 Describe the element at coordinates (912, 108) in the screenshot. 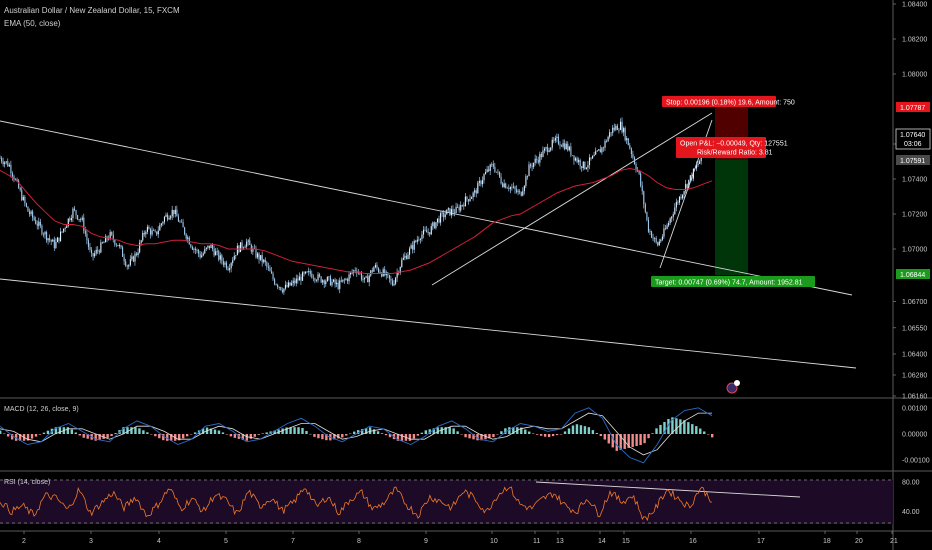

I see `stop-price-tag-text: 1.07787` at that location.